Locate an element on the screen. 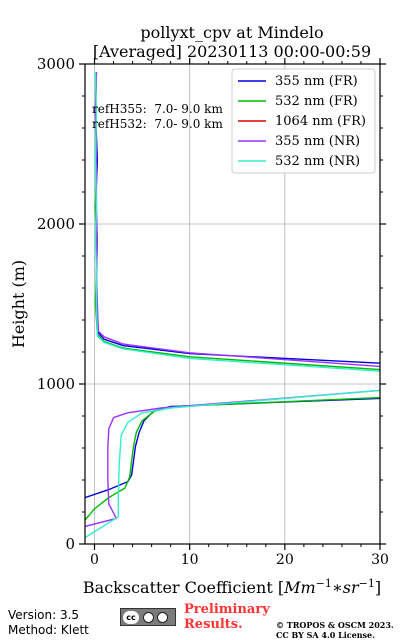  method-text: Method: Klett is located at coordinates (48, 630).